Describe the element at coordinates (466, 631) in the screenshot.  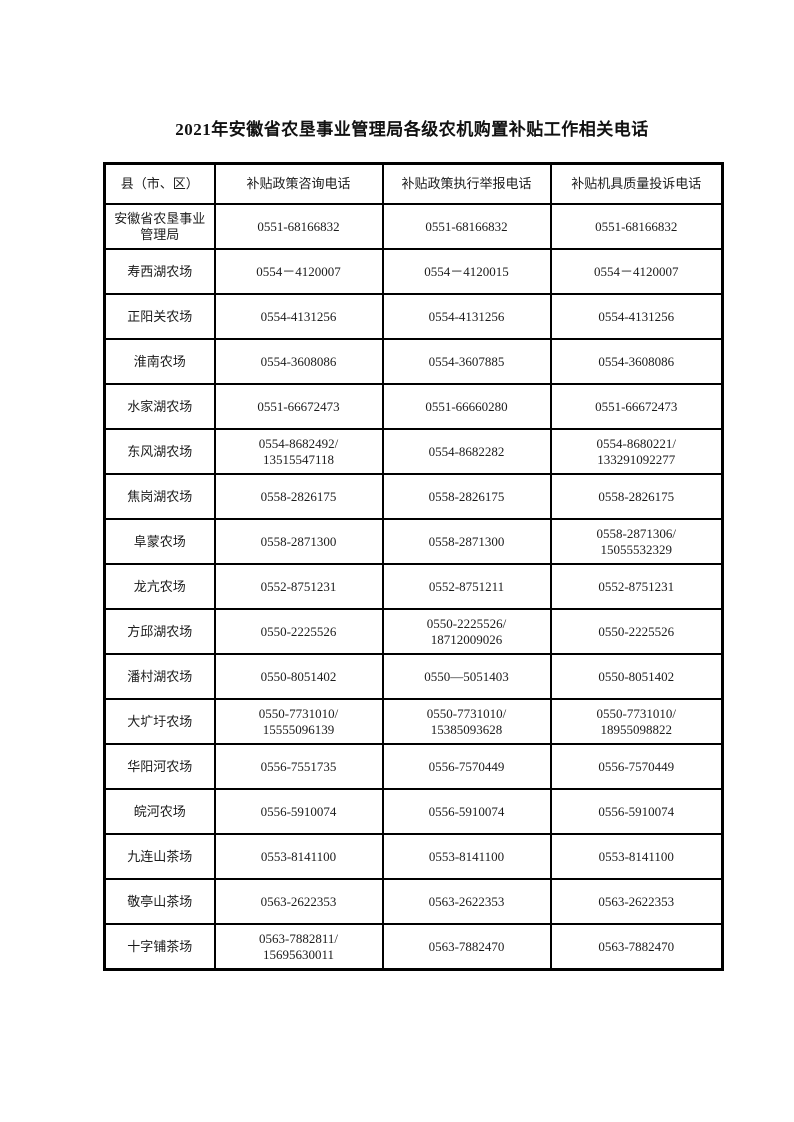
I see `phone-cell: 0550-2225526/ 18712009026` at that location.